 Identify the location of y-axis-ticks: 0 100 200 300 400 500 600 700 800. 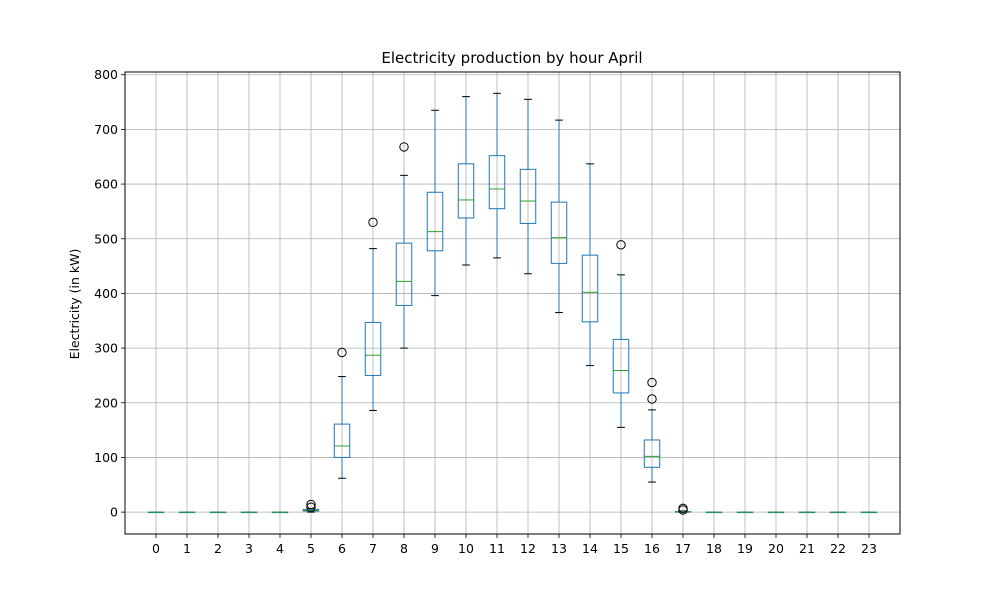
(109, 293).